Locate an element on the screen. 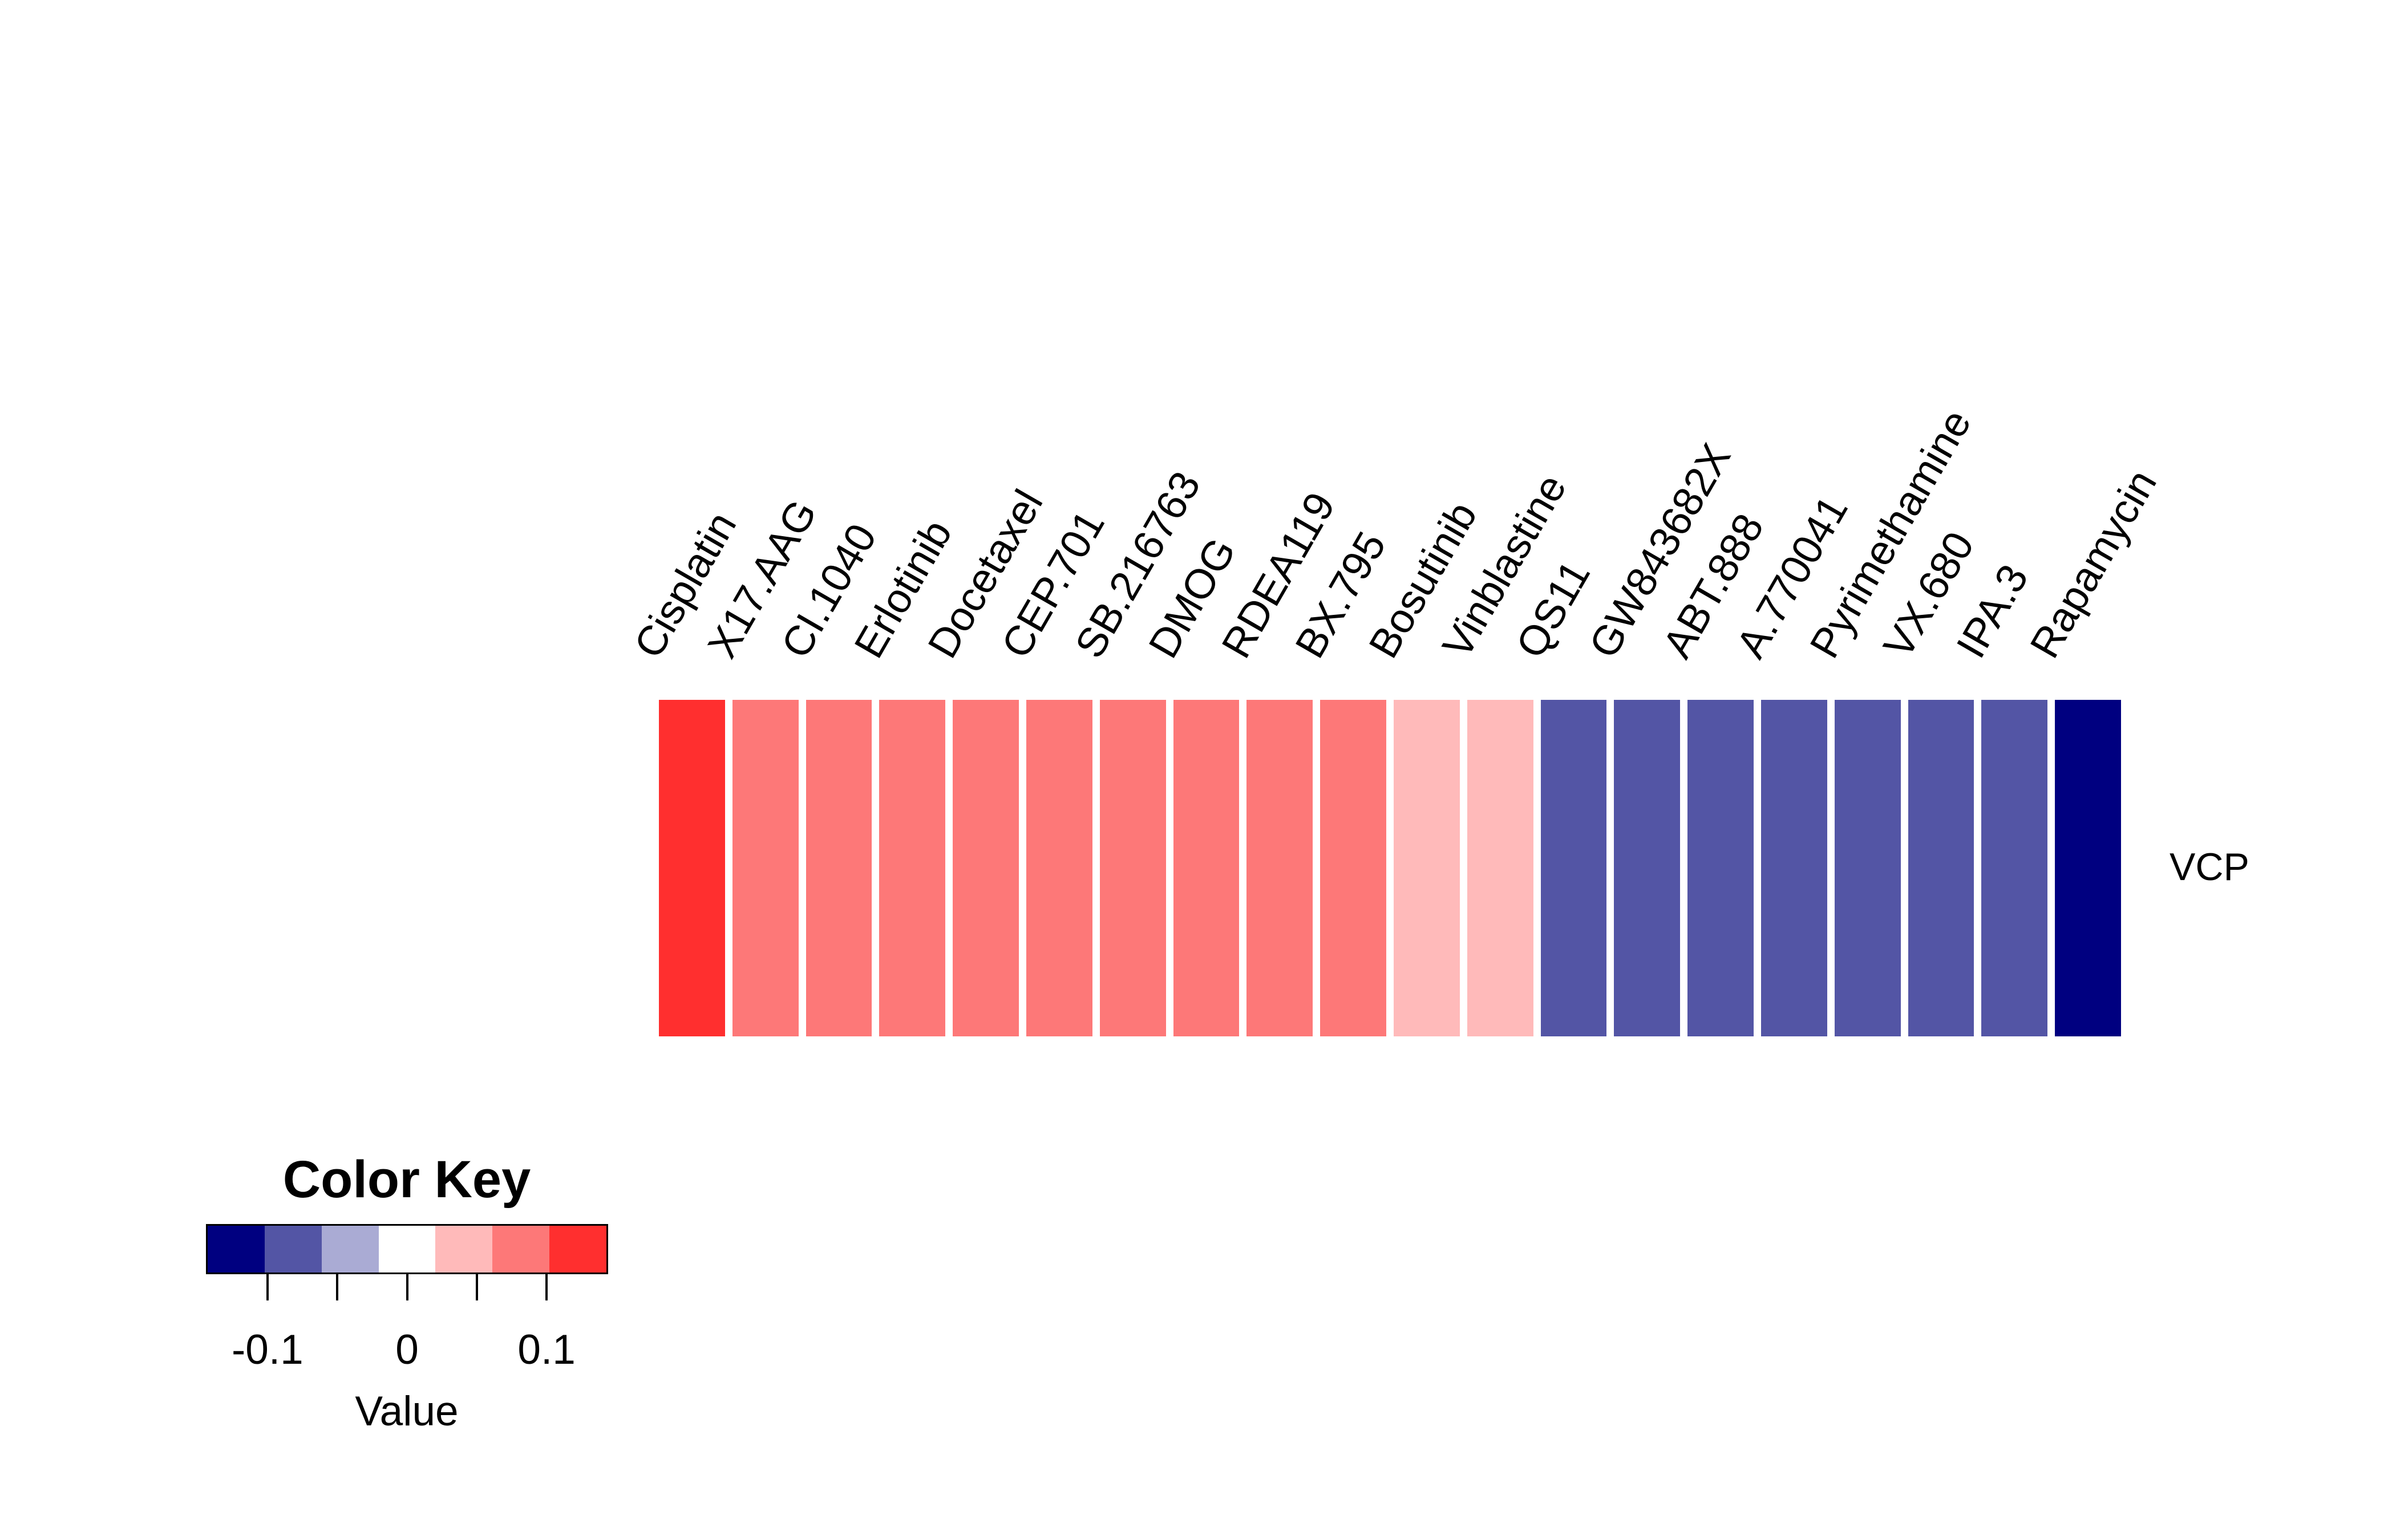 The height and width of the screenshot is (1540, 2396). heatmap-cell-dmog is located at coordinates (1207, 868).